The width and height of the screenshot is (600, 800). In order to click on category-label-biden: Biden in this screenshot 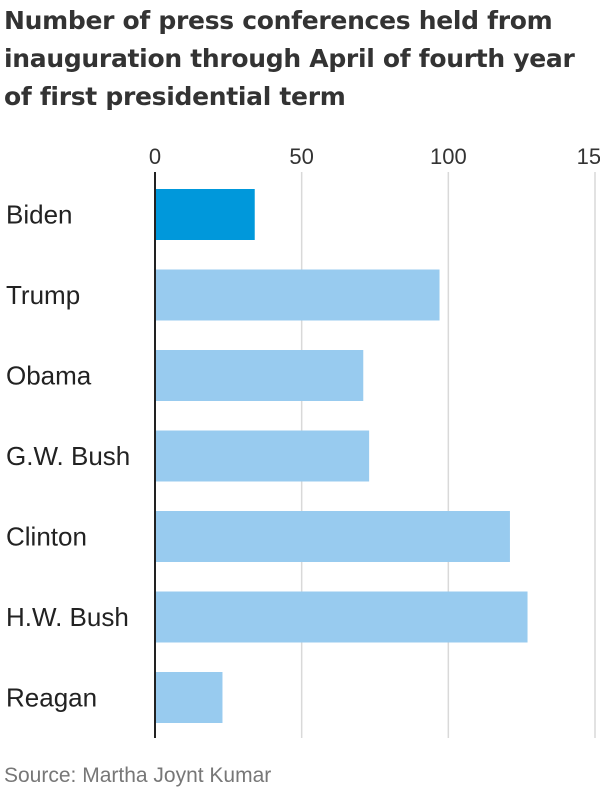, I will do `click(39, 215)`.